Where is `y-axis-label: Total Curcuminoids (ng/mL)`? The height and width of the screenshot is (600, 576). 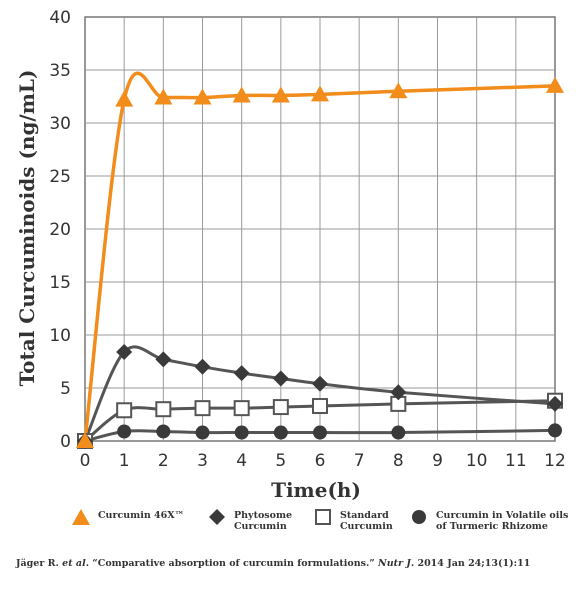
y-axis-label: Total Curcuminoids (ng/mL) is located at coordinates (27, 228).